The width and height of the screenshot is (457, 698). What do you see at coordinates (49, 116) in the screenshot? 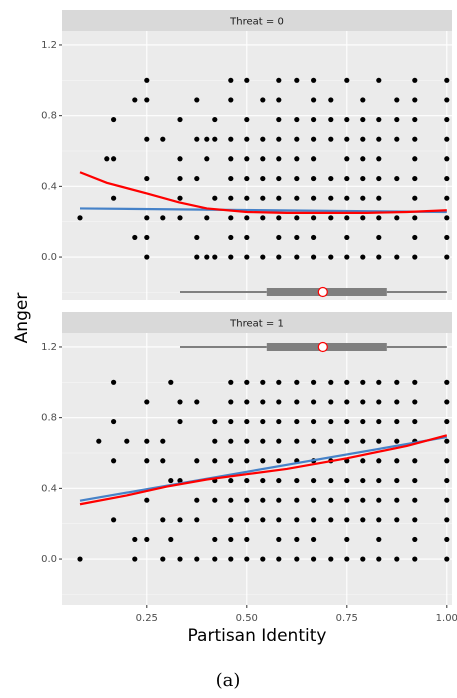
I see `y-tick-label: 0.8` at bounding box center [49, 116].